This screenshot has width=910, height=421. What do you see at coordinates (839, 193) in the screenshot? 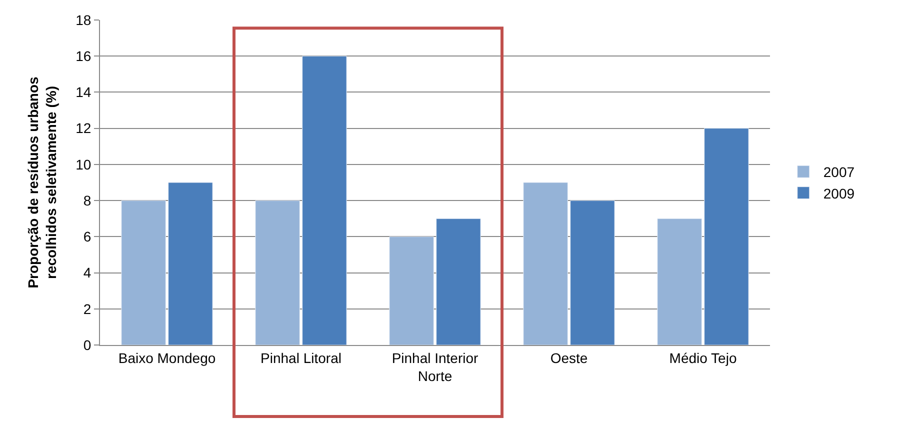
I see `legend-label: 2009` at bounding box center [839, 193].